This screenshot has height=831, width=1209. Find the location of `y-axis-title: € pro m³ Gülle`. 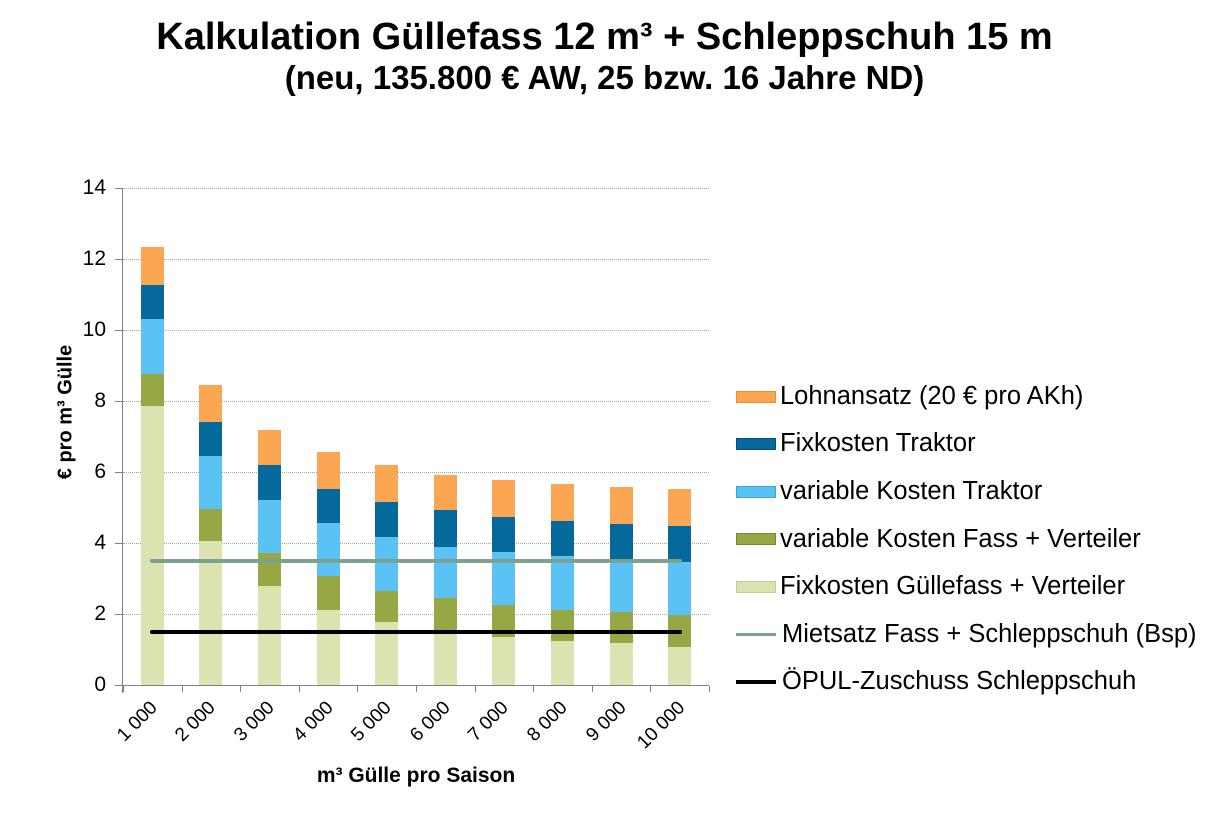

y-axis-title: € pro m³ Gülle is located at coordinates (65, 412).